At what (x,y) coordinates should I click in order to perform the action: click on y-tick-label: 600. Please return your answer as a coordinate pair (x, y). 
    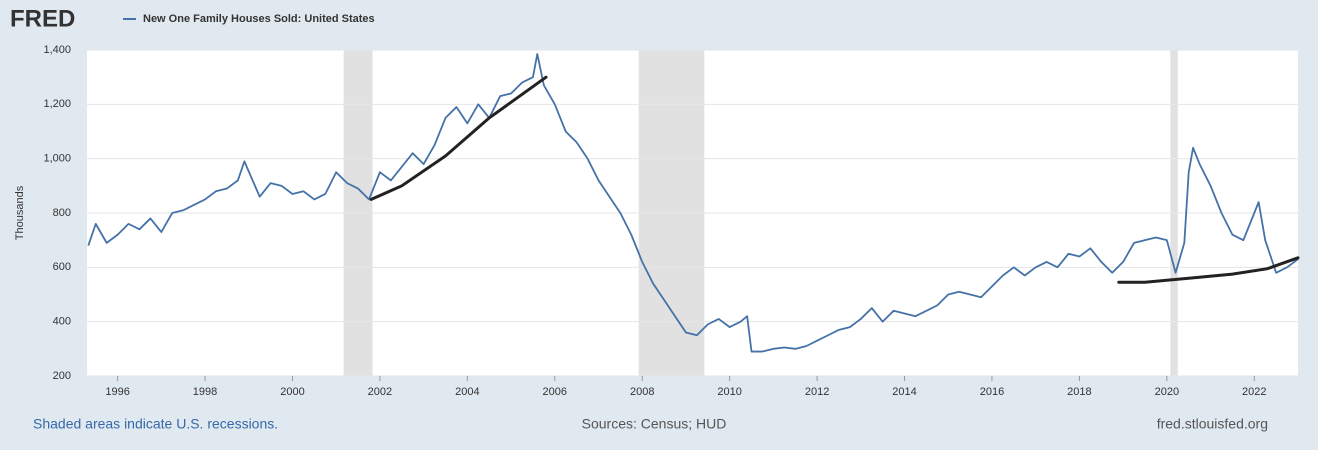
    Looking at the image, I should click on (62, 267).